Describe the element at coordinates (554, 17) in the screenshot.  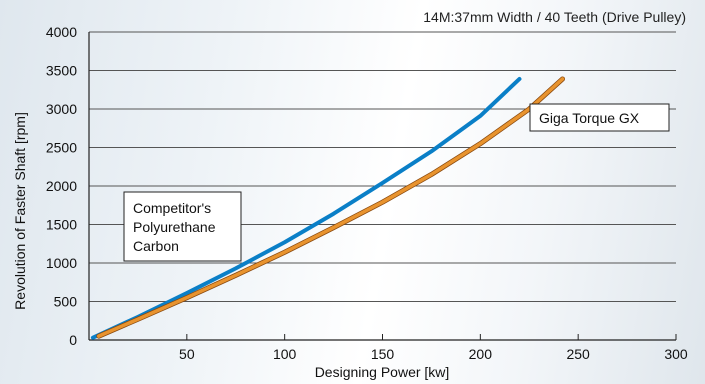
I see `chart-title: 14M:37mm Width / 40 Teeth (Drive Pulley)` at that location.